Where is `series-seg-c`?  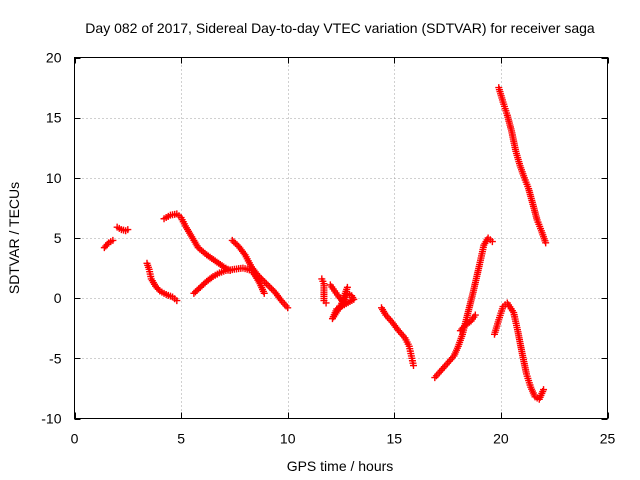 series-seg-c is located at coordinates (162, 282).